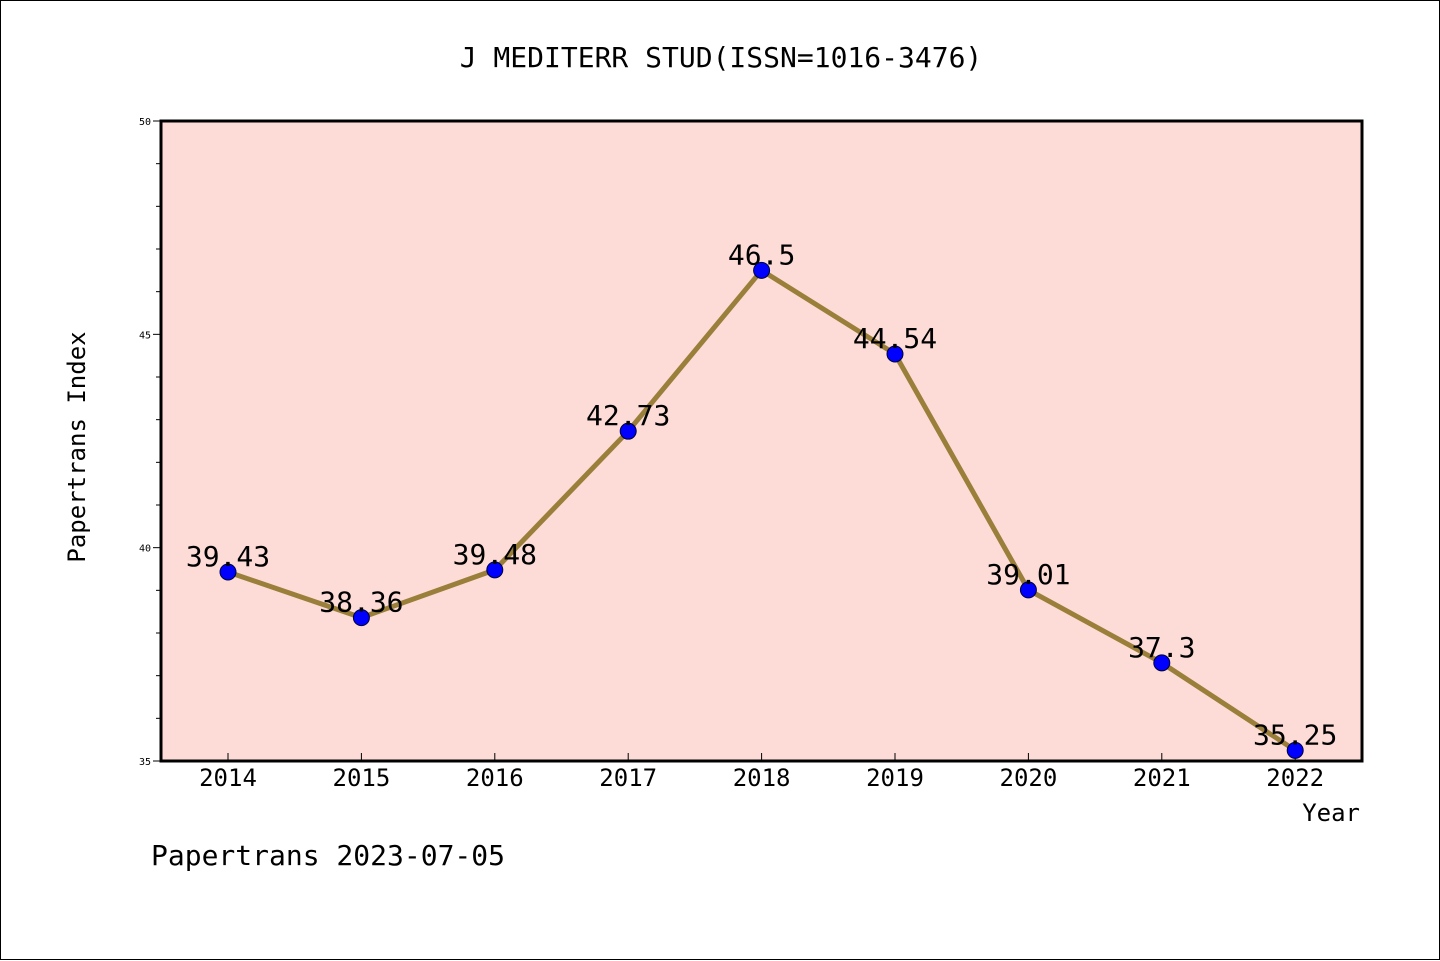  I want to click on x-tick-label: 2021, so click(1162, 778).